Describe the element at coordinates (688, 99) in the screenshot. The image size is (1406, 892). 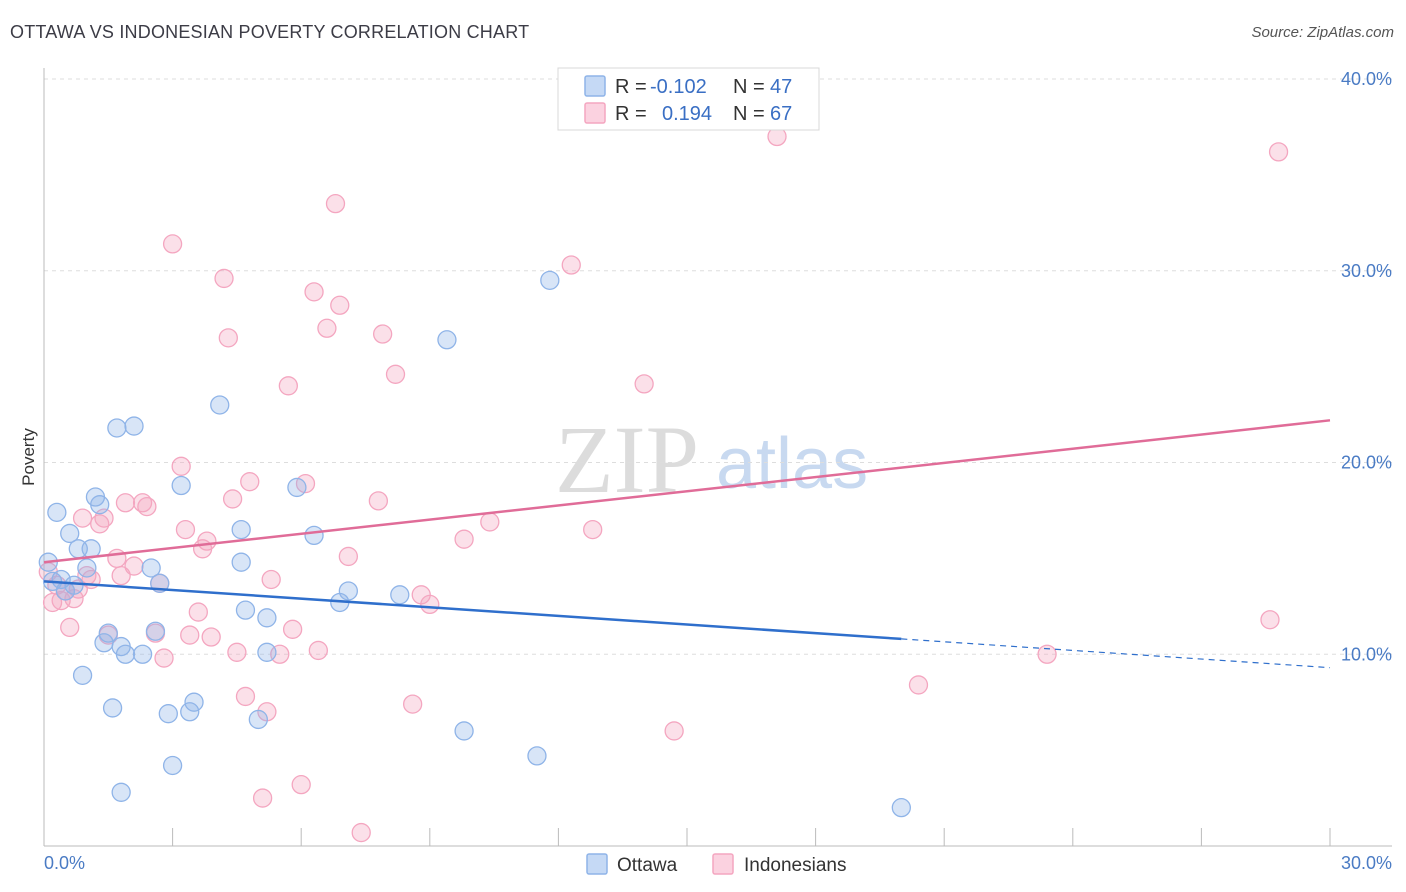
I see `legend: R = -0.102 N = 47 R = 0.194 N = 67` at that location.